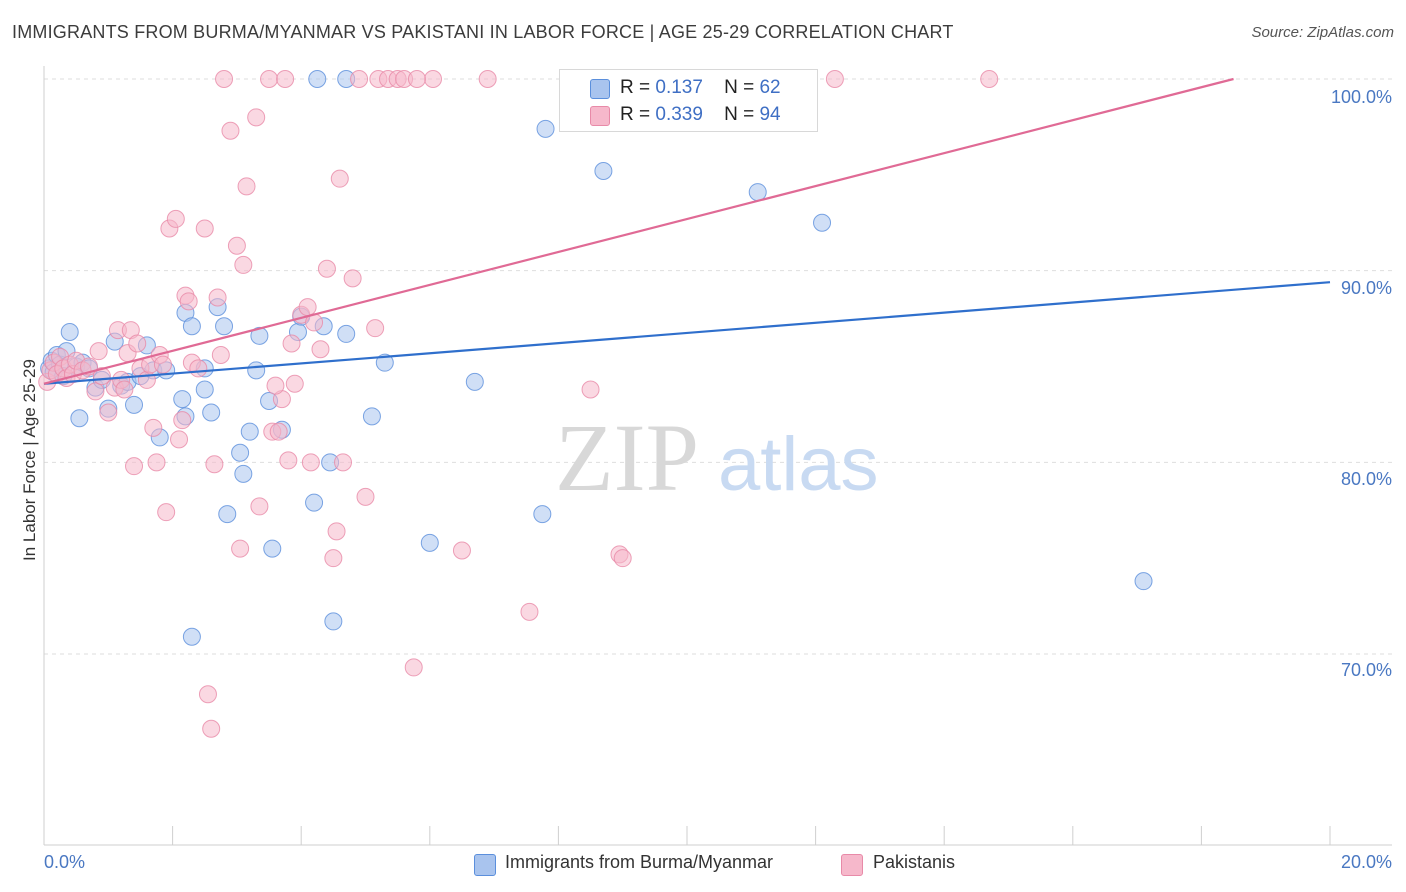 Image resolution: width=1406 pixels, height=892 pixels. I want to click on legend-row-blue: R = 0.137 N = 62, so click(700, 88).